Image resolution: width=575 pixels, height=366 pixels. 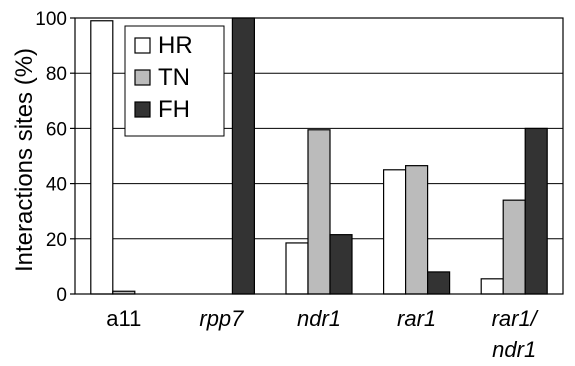 What do you see at coordinates (51, 19) in the screenshot?
I see `y-tick-label-5: 100` at bounding box center [51, 19].